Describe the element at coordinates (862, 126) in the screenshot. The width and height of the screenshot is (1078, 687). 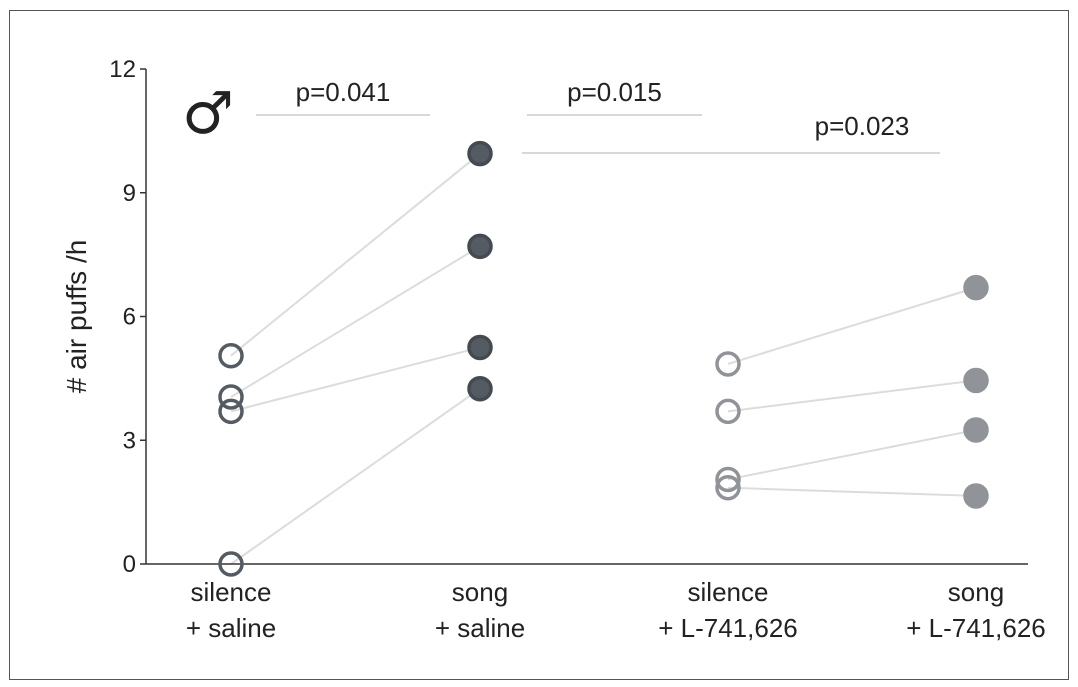
I see `p-value-label: p=0.023` at that location.